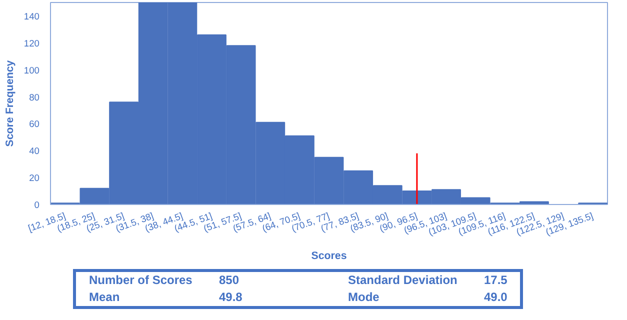 The height and width of the screenshot is (320, 627). Describe the element at coordinates (34, 178) in the screenshot. I see `y-tick-label: 20` at that location.